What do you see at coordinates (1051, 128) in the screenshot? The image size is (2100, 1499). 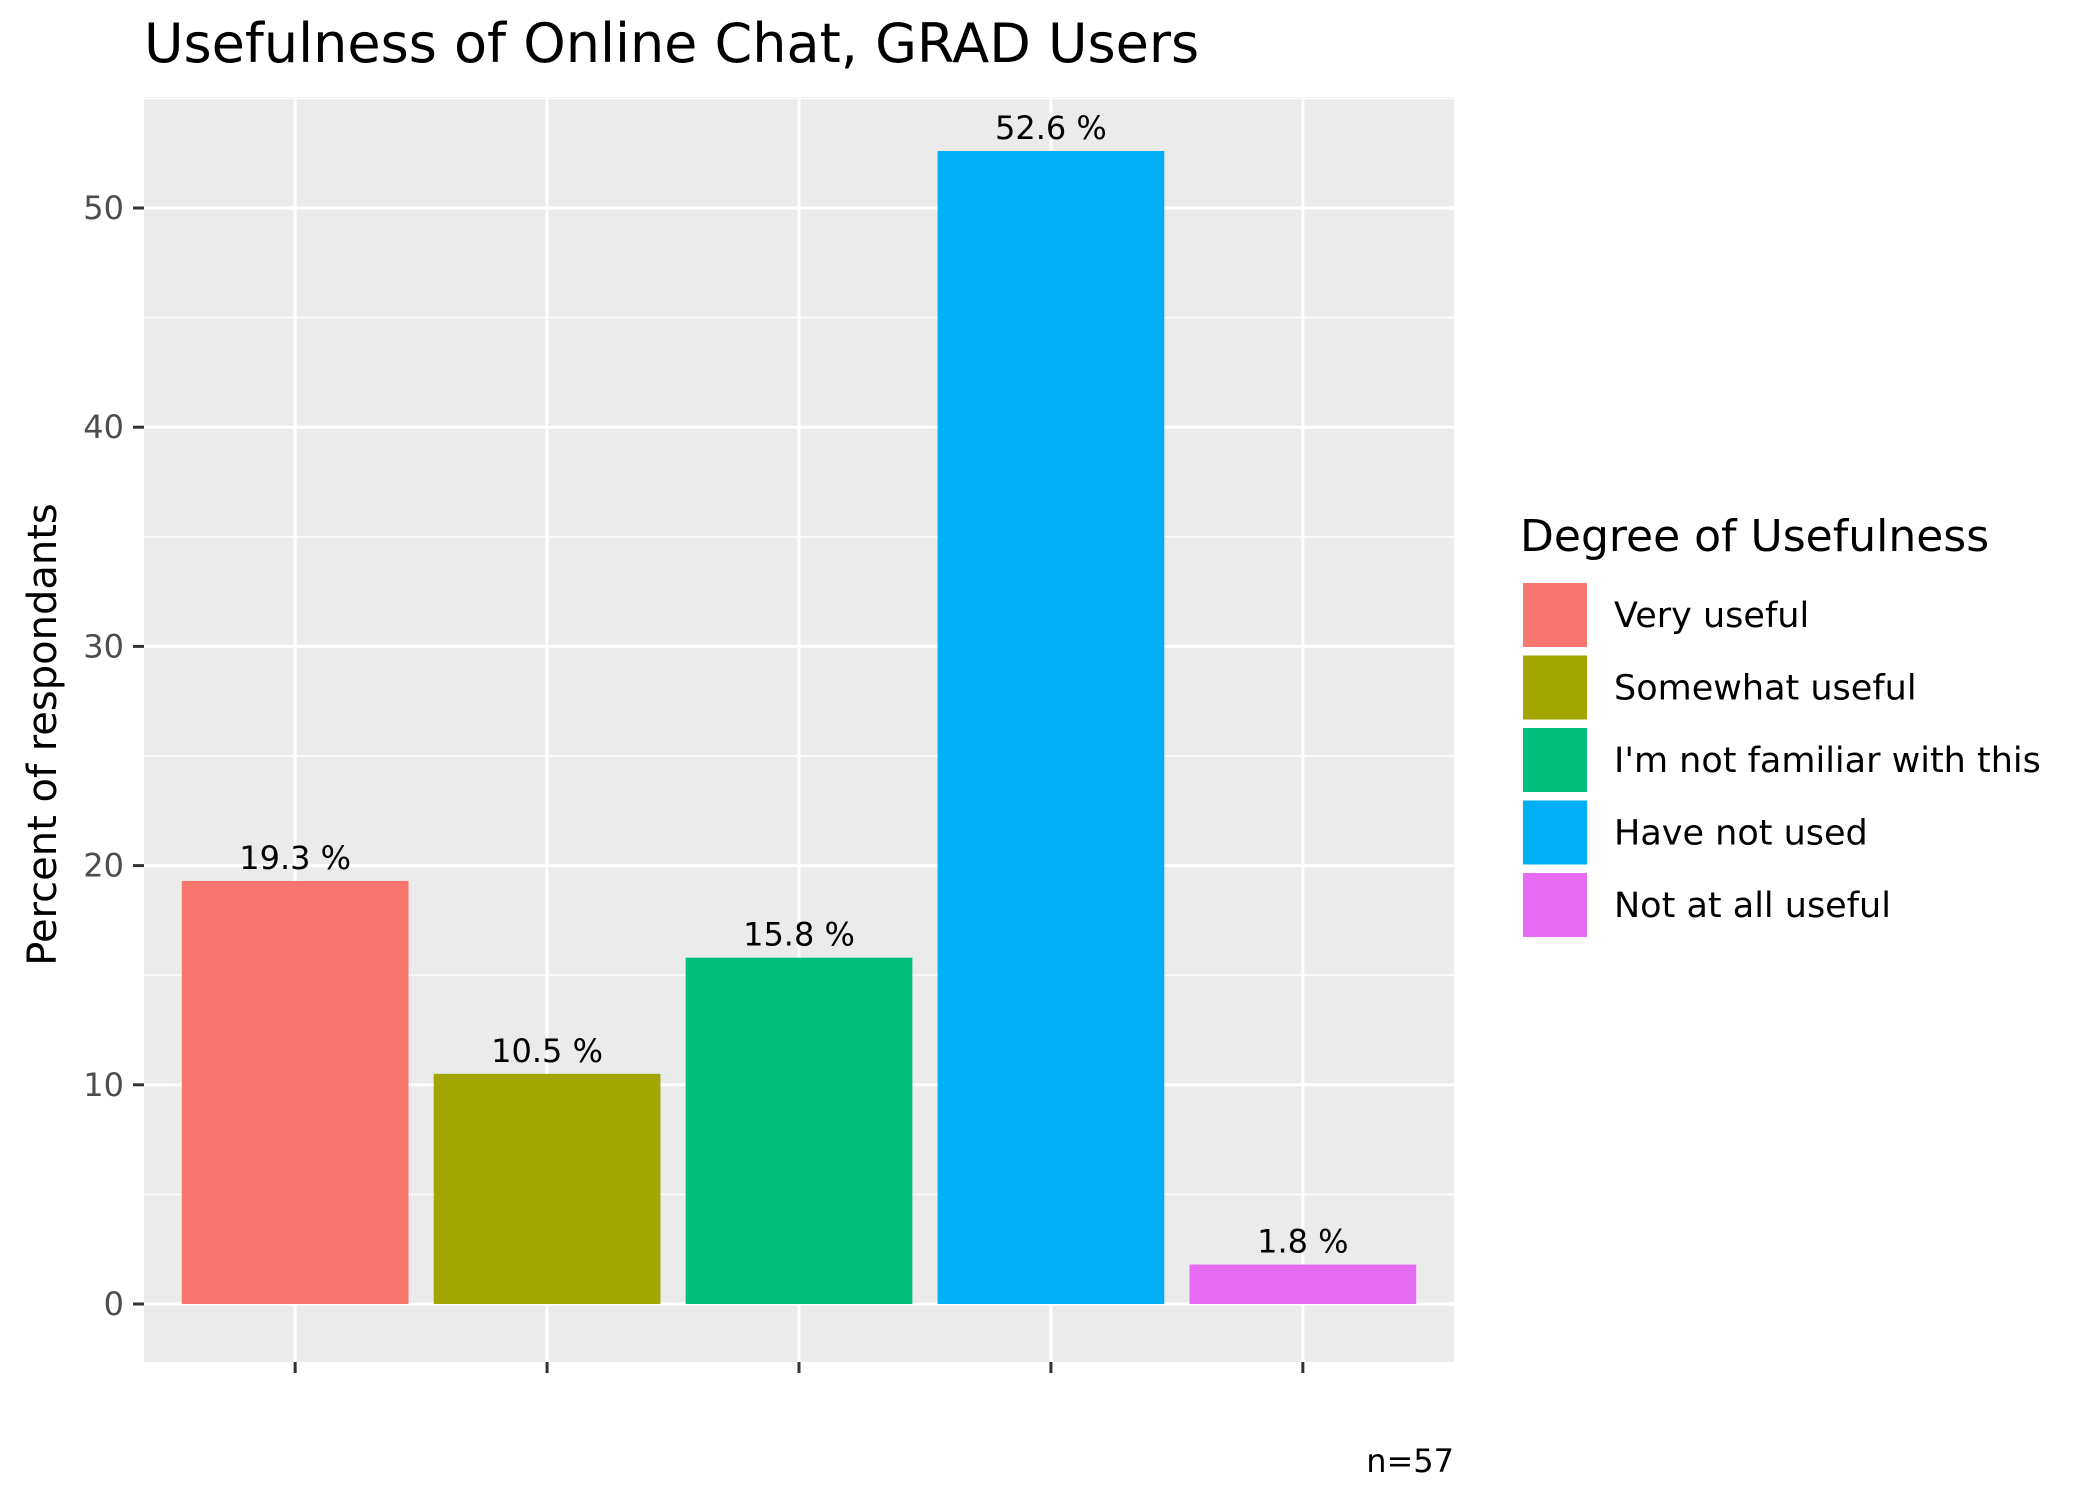 I see `data-label-4: 52.6 %` at bounding box center [1051, 128].